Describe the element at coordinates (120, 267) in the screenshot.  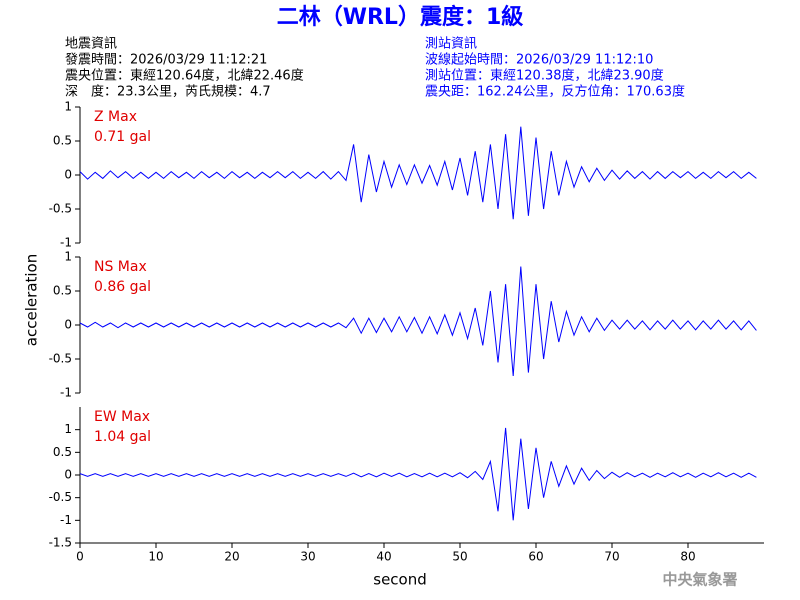
I see `max-annotation: NS Max` at that location.